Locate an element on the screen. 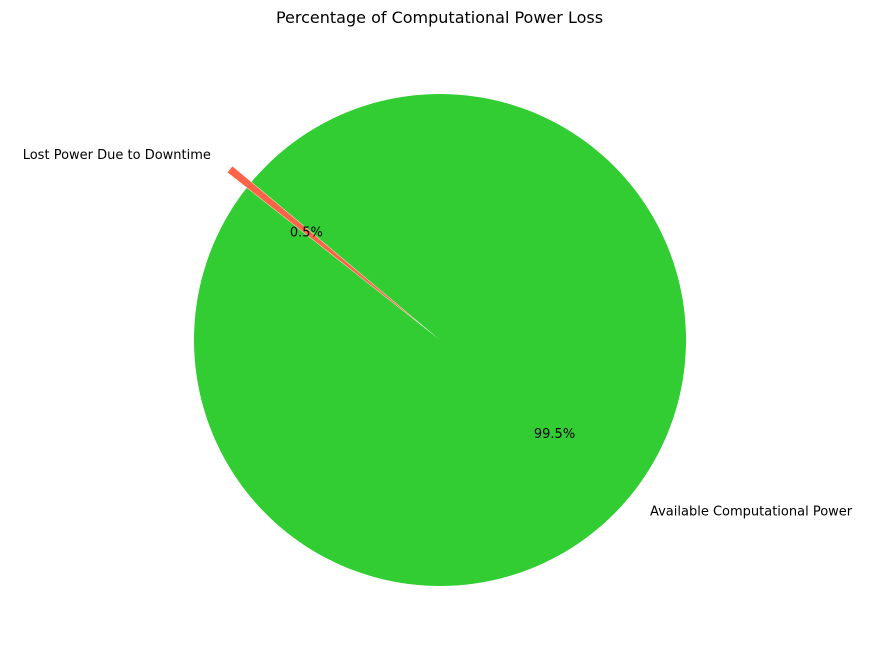 This screenshot has width=877, height=658. slice-label-0: Lost Power Due to Downtime is located at coordinates (117, 155).